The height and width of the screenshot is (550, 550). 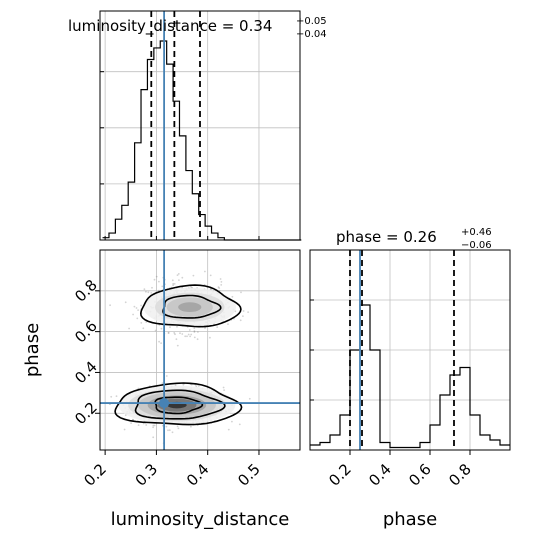 What do you see at coordinates (86, 373) in the screenshot?
I see `y-tick-label: 0.4` at bounding box center [86, 373].